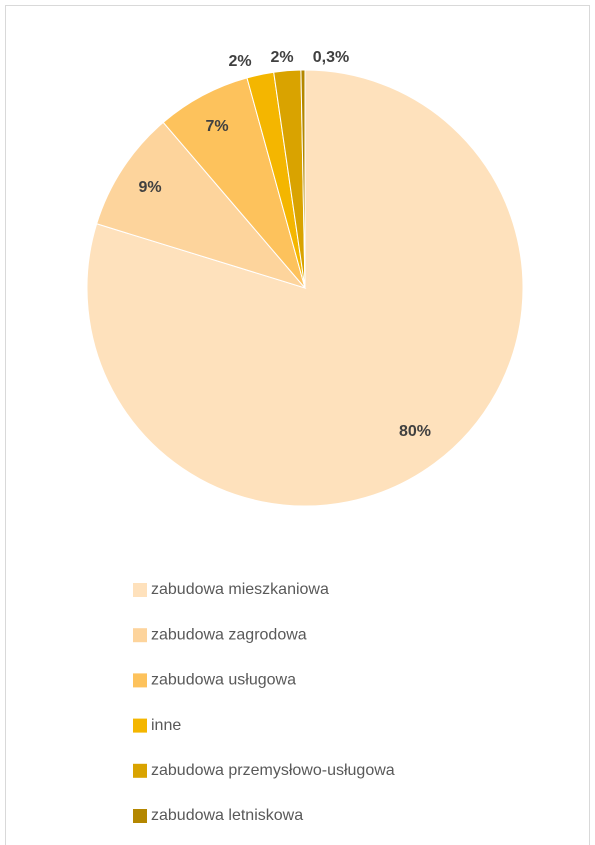 This screenshot has height=845, width=595. What do you see at coordinates (149, 187) in the screenshot?
I see `data-label: 9%` at bounding box center [149, 187].